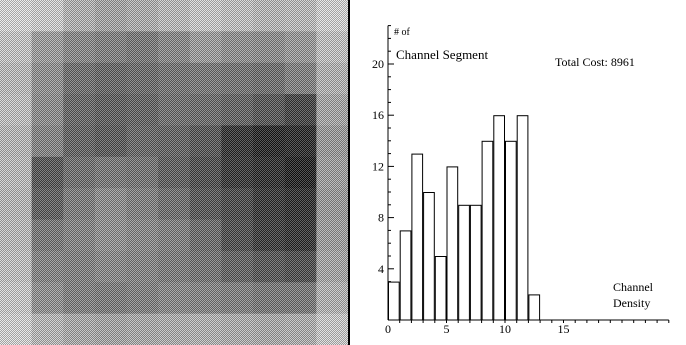 This screenshot has height=345, width=686. Describe the element at coordinates (378, 115) in the screenshot. I see `y-tick-label: 16` at that location.